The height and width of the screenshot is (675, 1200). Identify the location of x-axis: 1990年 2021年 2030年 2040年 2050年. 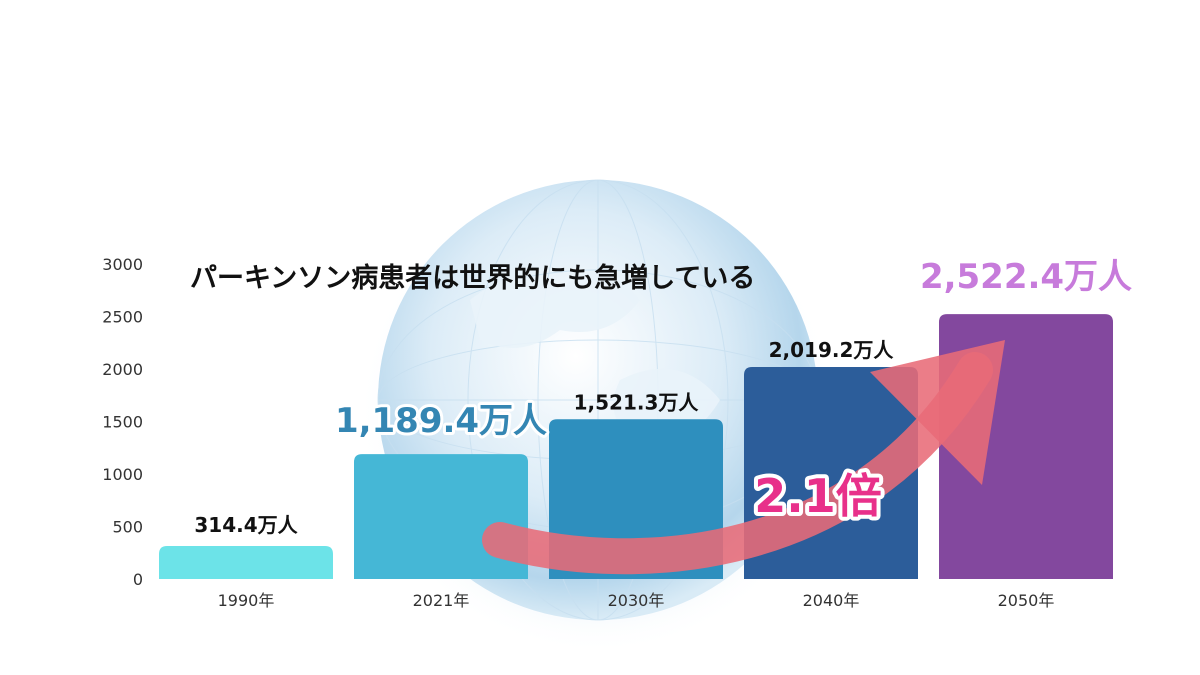
(636, 600).